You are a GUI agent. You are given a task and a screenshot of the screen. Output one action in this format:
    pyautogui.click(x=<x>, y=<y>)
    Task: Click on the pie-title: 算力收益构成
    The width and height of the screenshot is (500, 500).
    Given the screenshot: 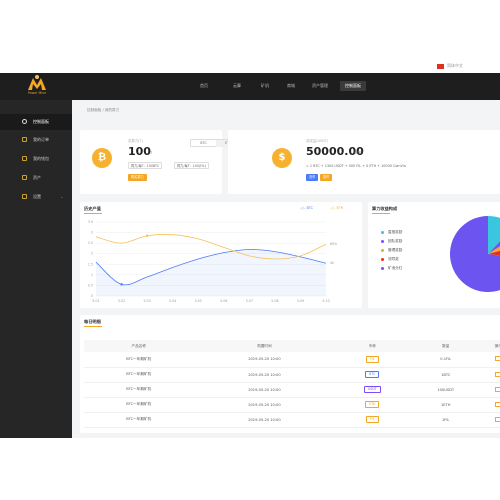 What is the action you would take?
    pyautogui.click(x=385, y=210)
    